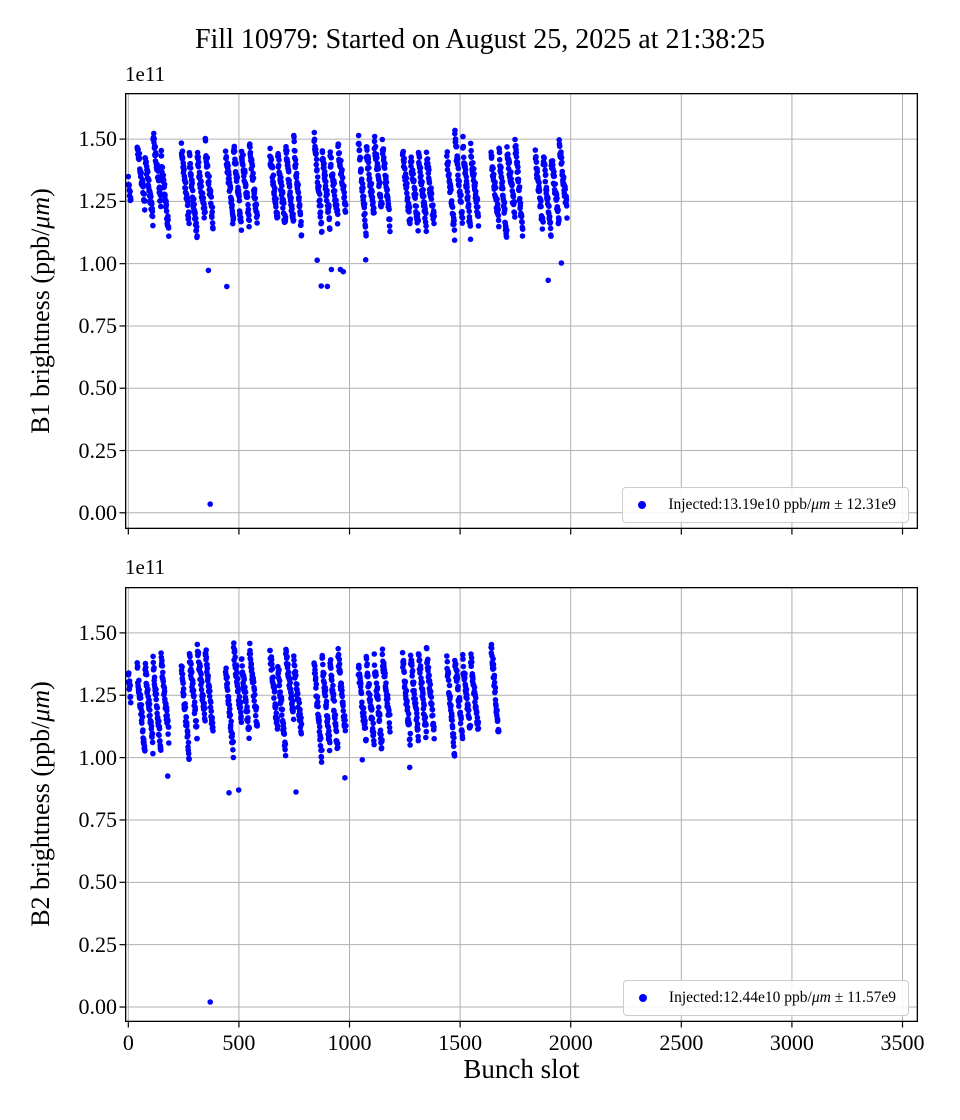 The image size is (960, 1120). What do you see at coordinates (145, 74) in the screenshot?
I see `offset-text-b1: 1e11` at bounding box center [145, 74].